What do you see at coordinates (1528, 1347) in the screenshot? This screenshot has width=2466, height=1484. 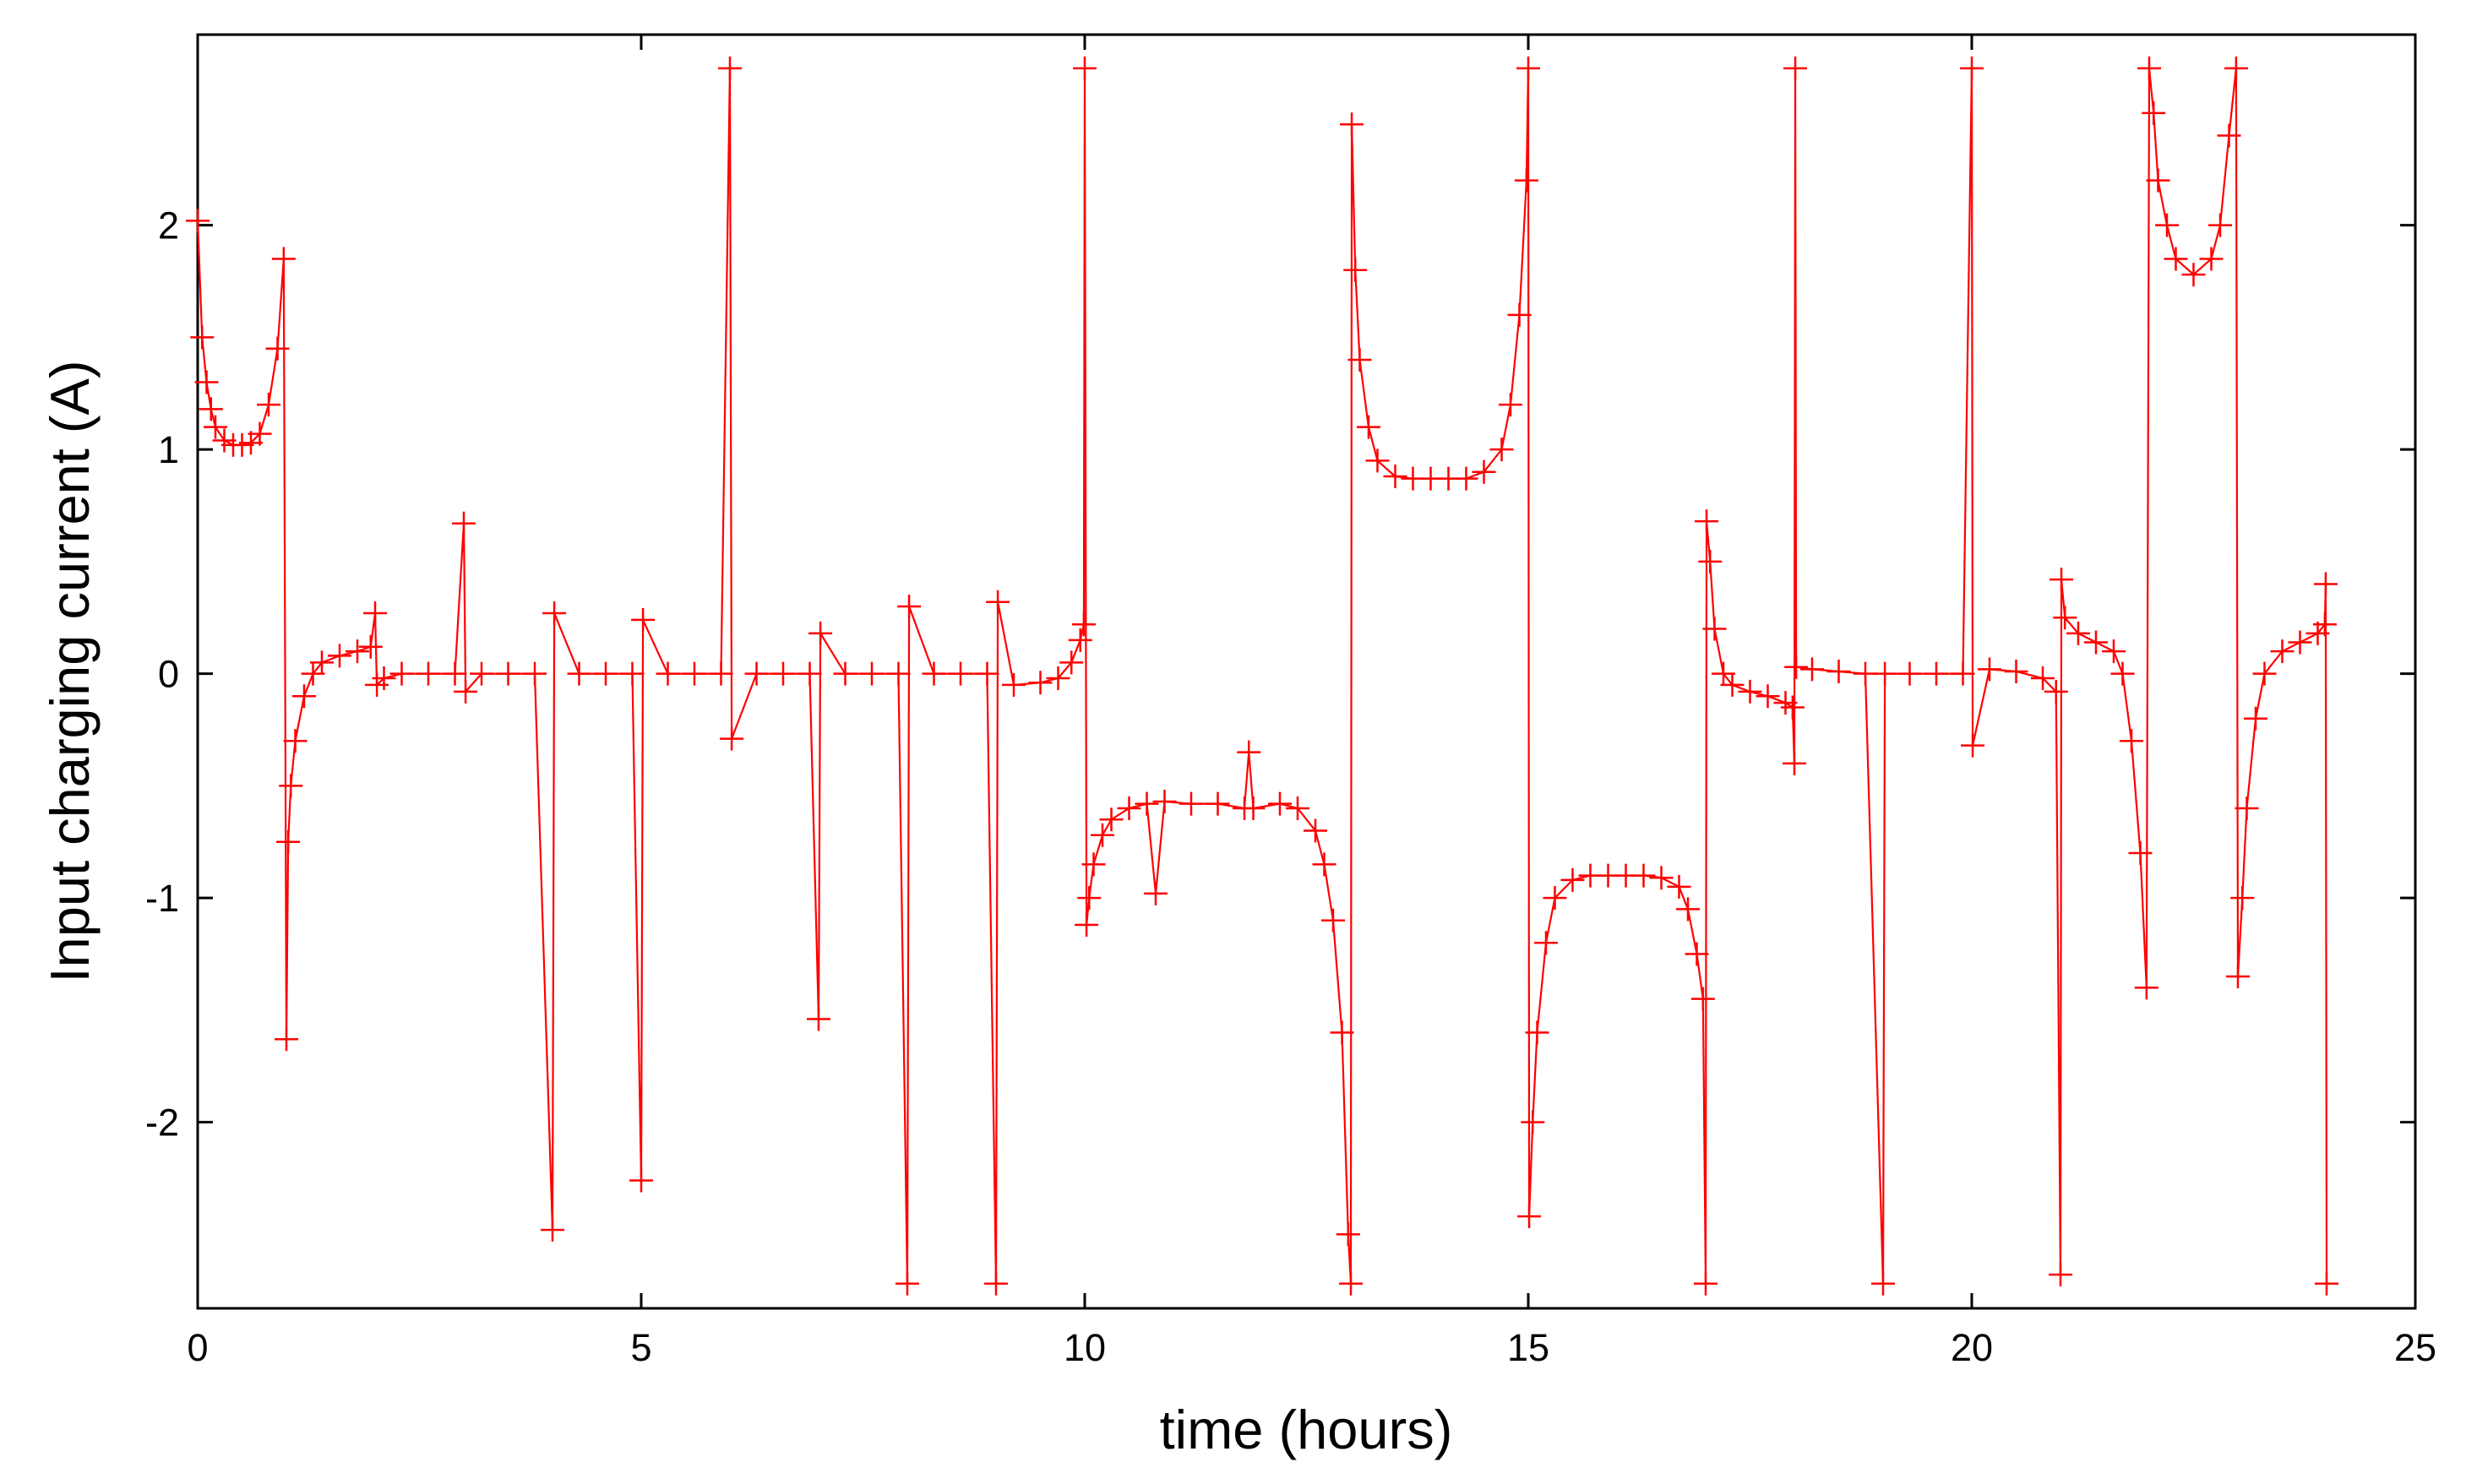 I see `x-tick-label: 15` at bounding box center [1528, 1347].